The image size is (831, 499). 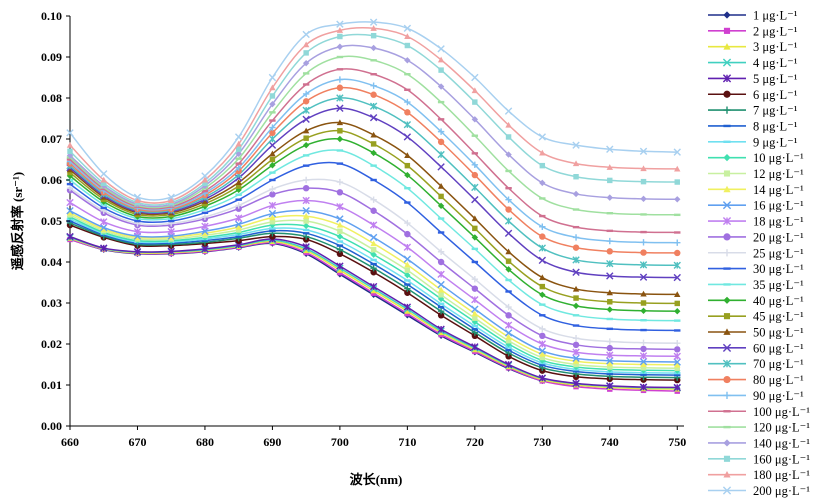 I want to click on y-tick-label: 0.02, so click(x=51, y=344).